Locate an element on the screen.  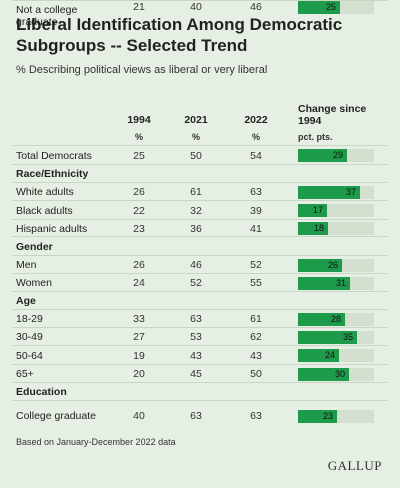
section-label: Age is located at coordinates (26, 301).